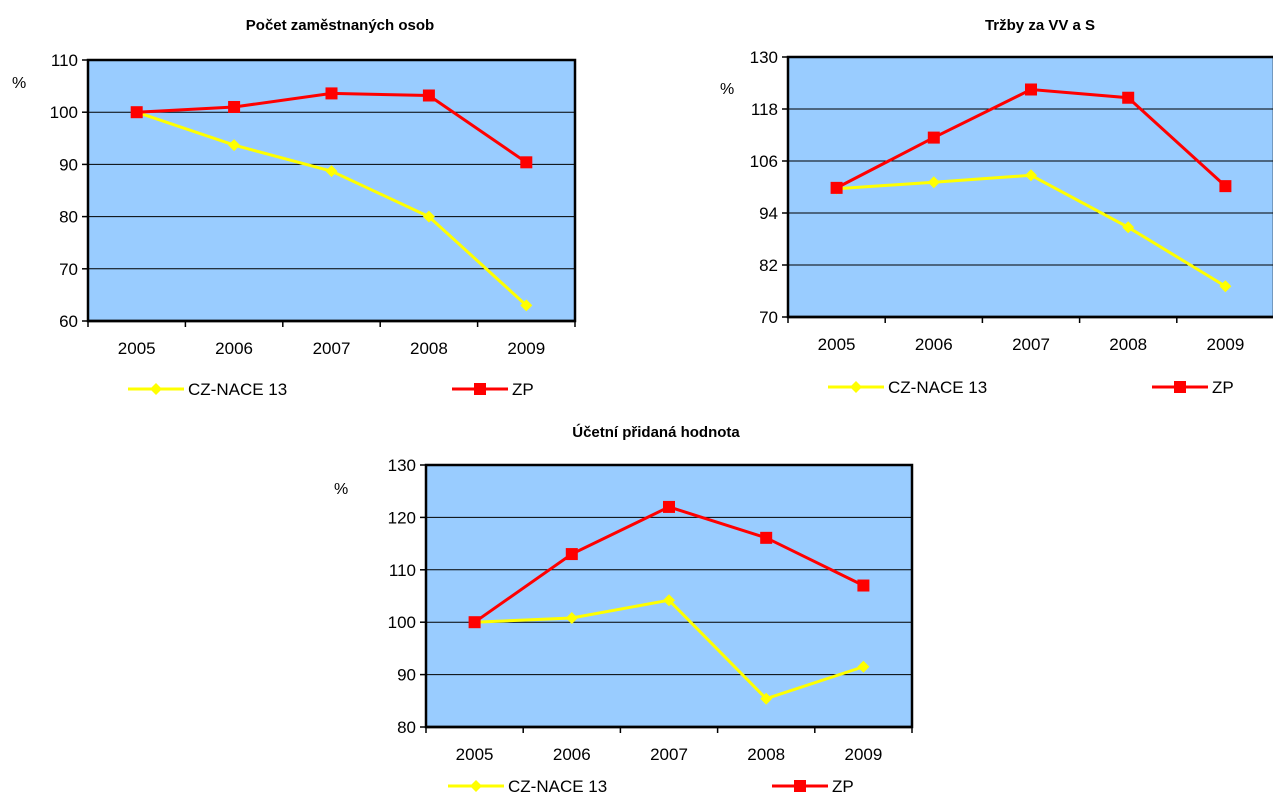 This screenshot has height=802, width=1273. I want to click on y-tick-label: 120, so click(402, 517).